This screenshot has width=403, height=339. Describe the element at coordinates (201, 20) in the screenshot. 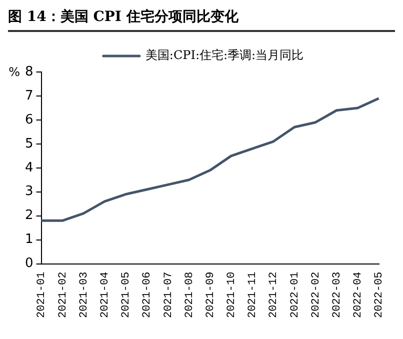

I see `chart-title: 图 14：美国 CPI 住宅分项同比变化` at that location.